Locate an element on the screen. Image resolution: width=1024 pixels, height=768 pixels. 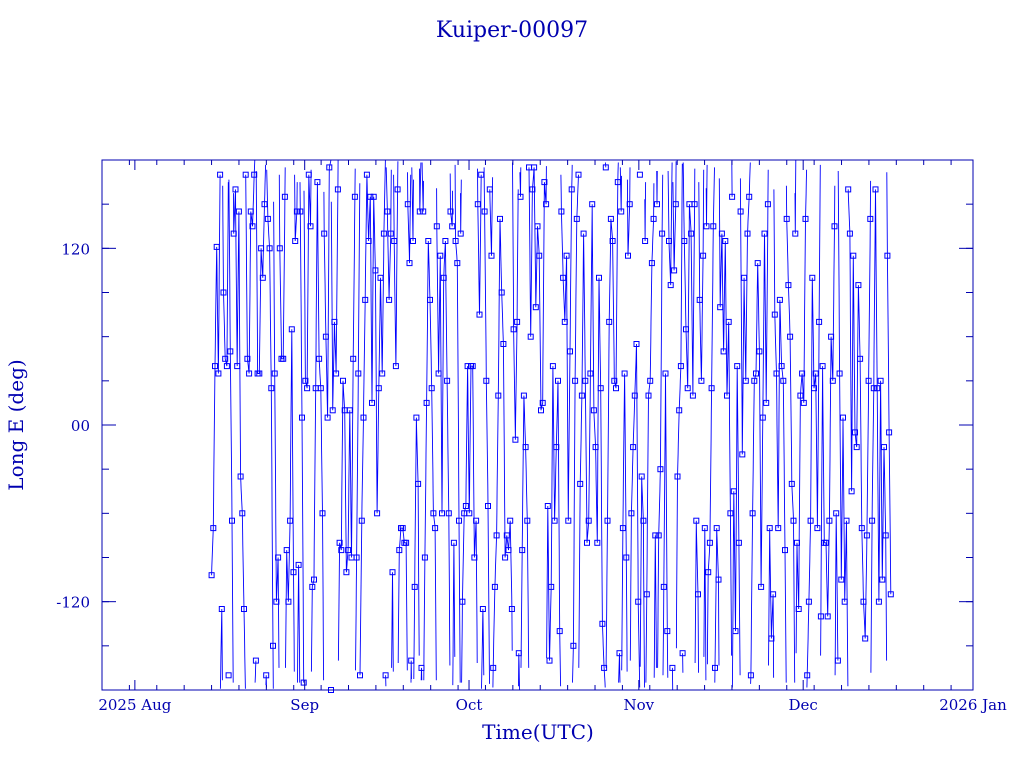
x-tick-label: Oct is located at coordinates (469, 705).